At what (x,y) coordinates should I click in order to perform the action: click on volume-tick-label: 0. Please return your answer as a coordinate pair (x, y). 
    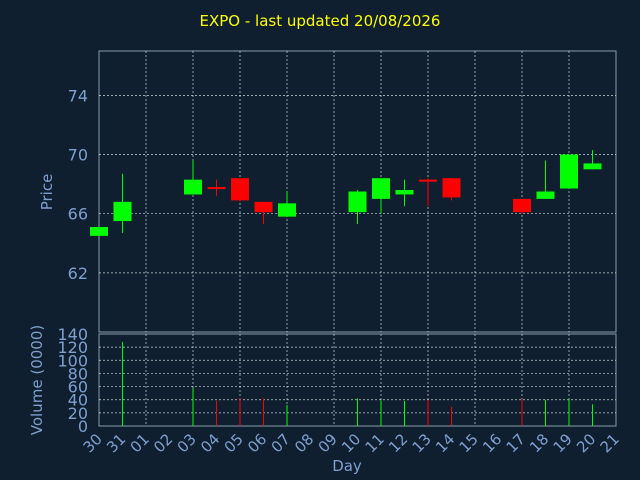
    Looking at the image, I should click on (83, 426).